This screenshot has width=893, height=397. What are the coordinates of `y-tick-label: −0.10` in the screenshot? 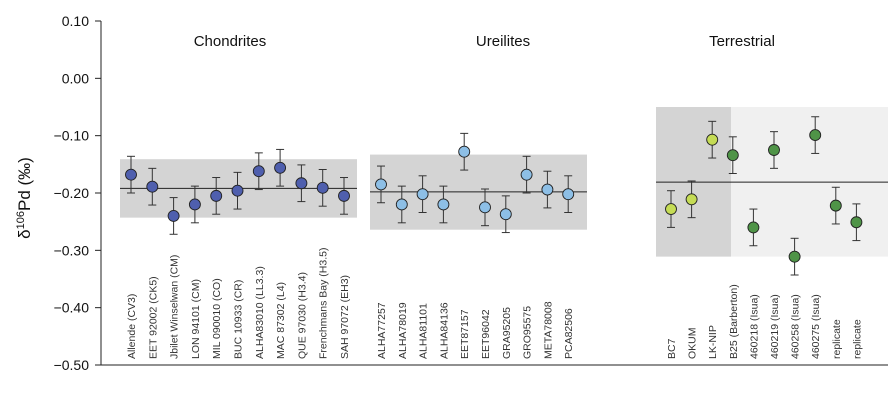 It's located at (72, 136).